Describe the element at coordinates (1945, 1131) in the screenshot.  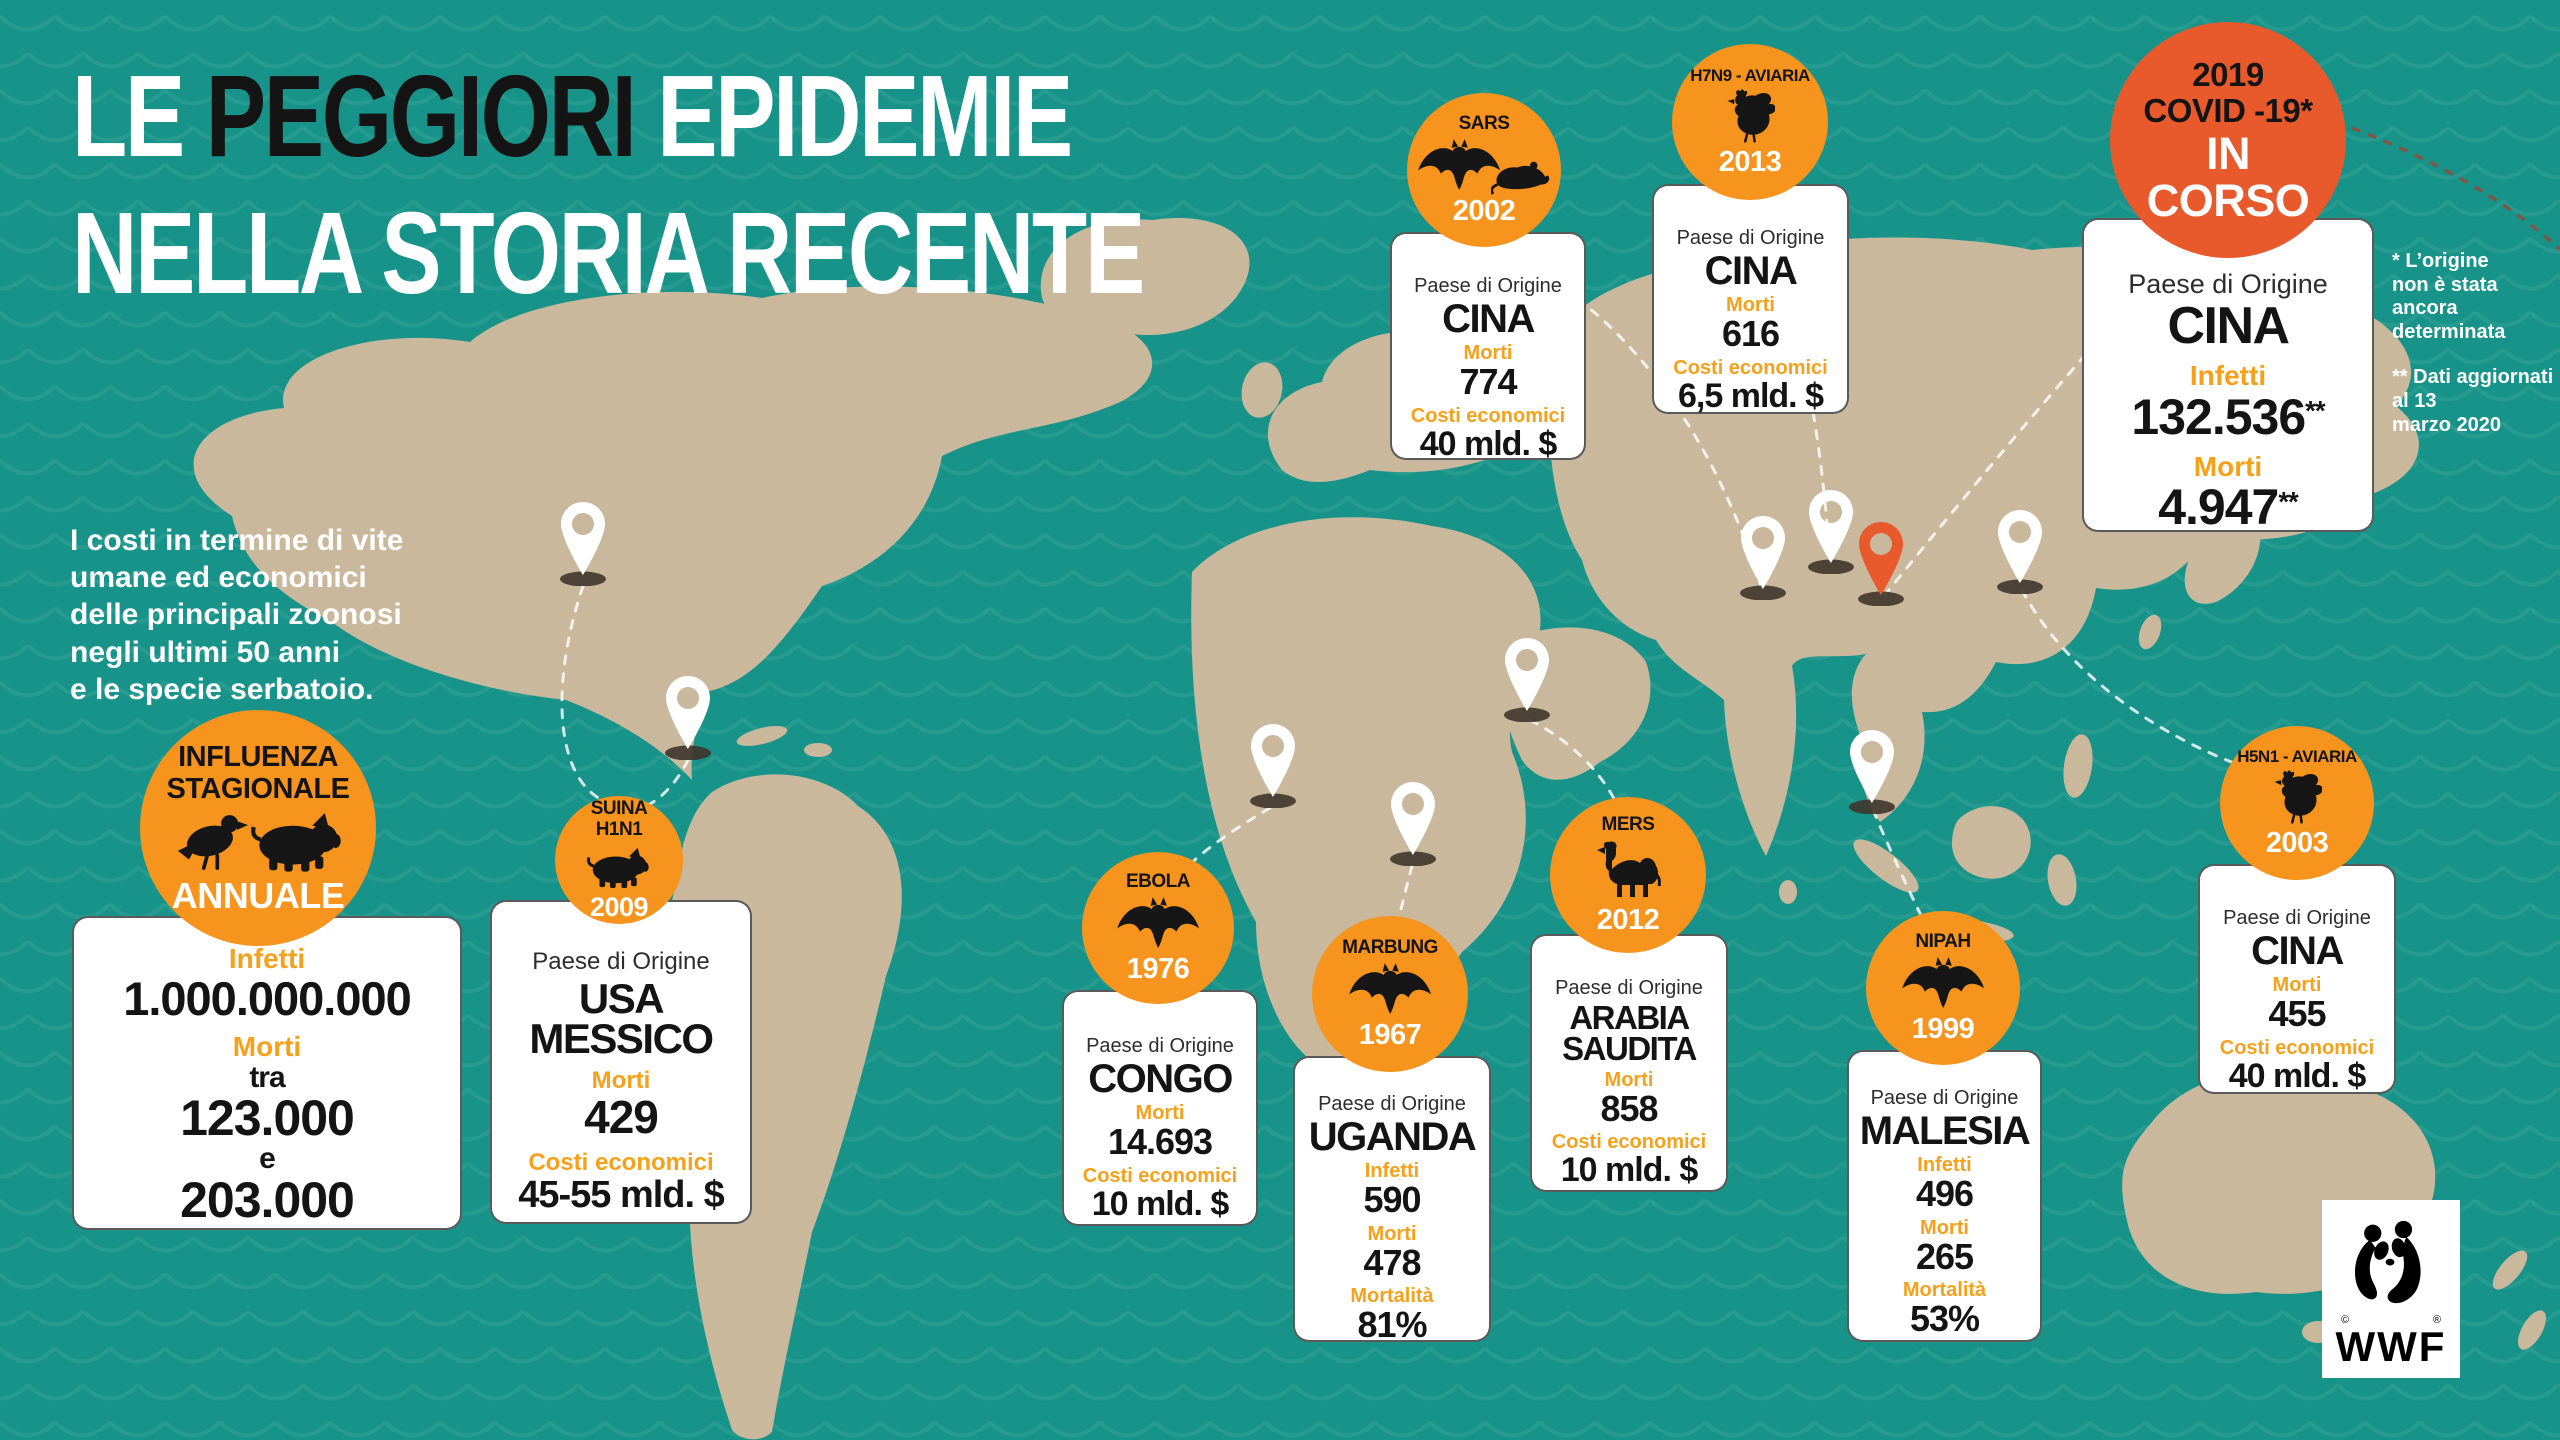
I see `origin-value: MALESIA` at that location.